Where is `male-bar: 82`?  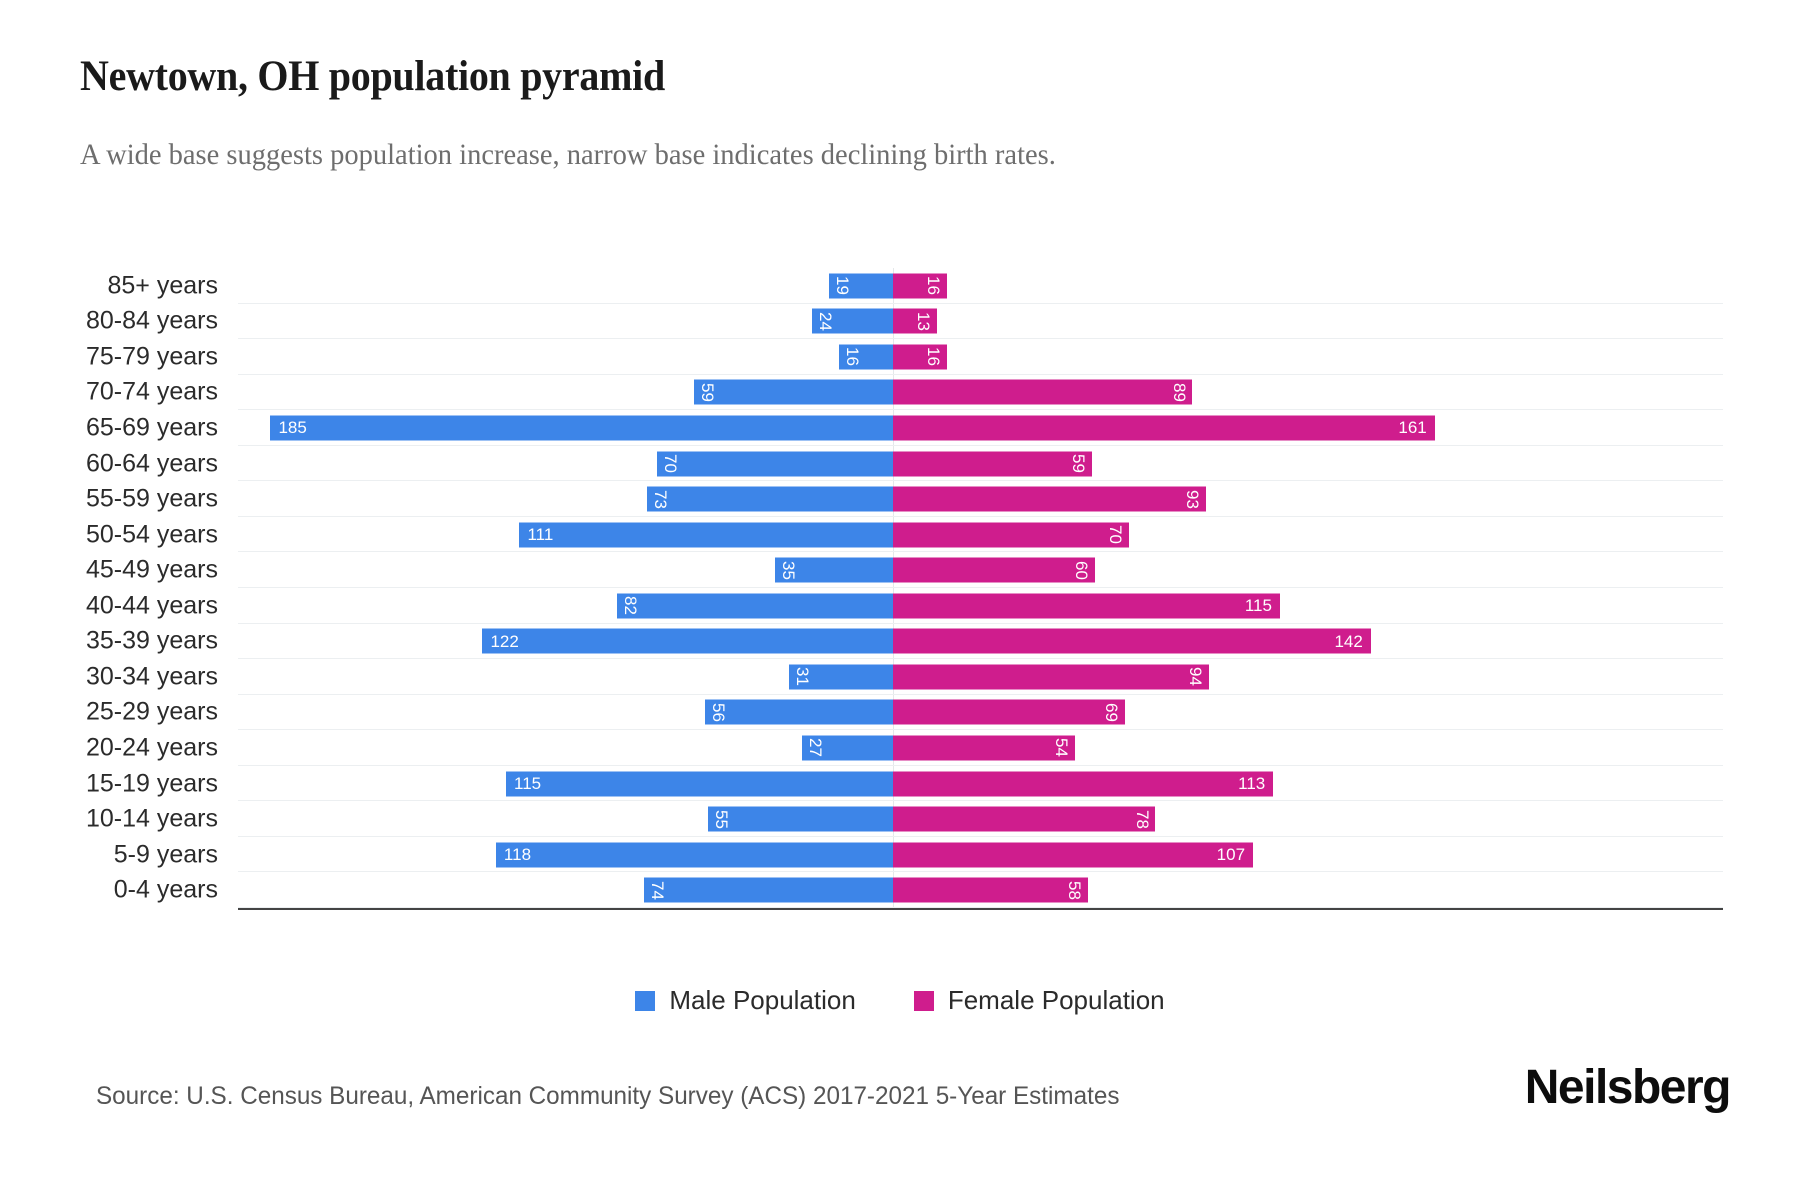
male-bar: 82 is located at coordinates (755, 606).